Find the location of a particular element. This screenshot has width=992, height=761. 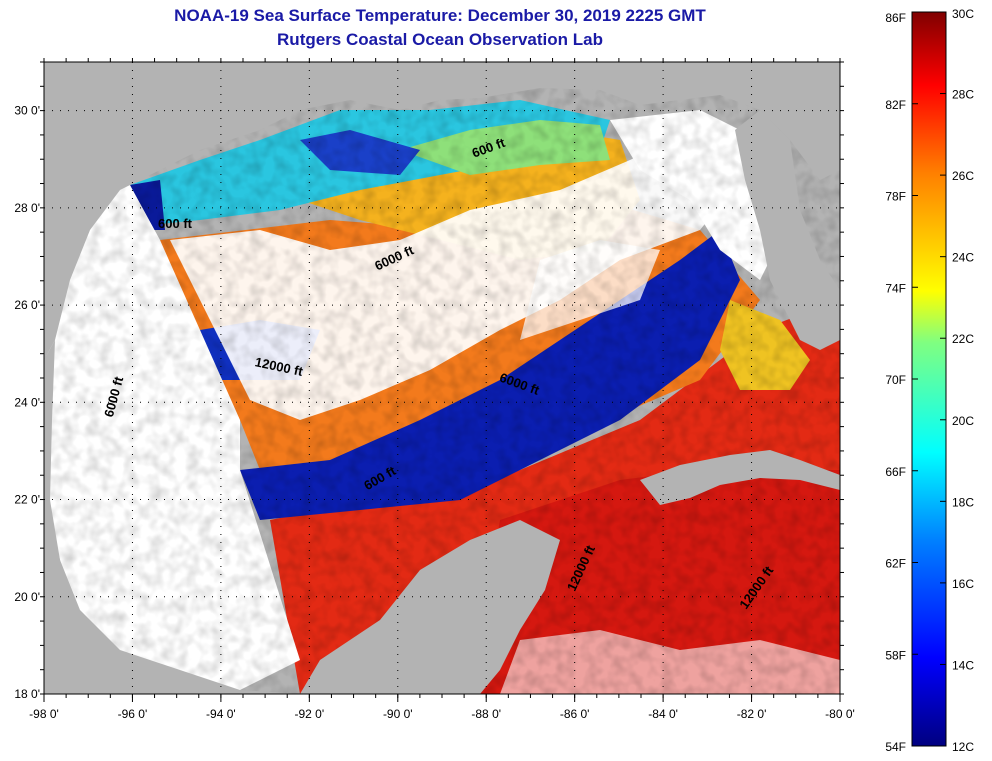

land-mexico-west is located at coordinates (172, 517).